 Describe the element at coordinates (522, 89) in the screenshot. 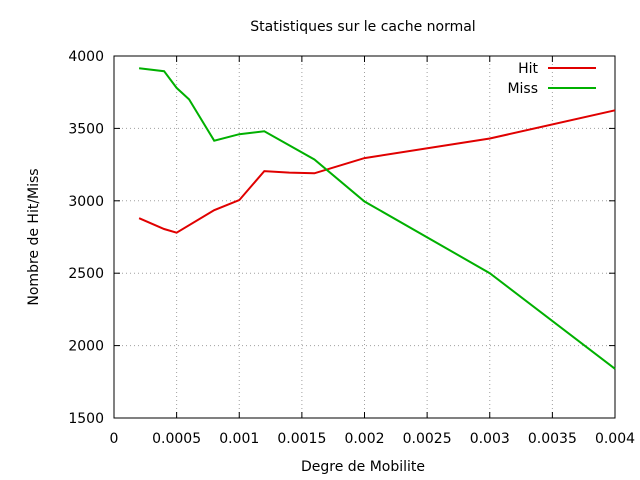

I see `legend-label: Miss` at that location.